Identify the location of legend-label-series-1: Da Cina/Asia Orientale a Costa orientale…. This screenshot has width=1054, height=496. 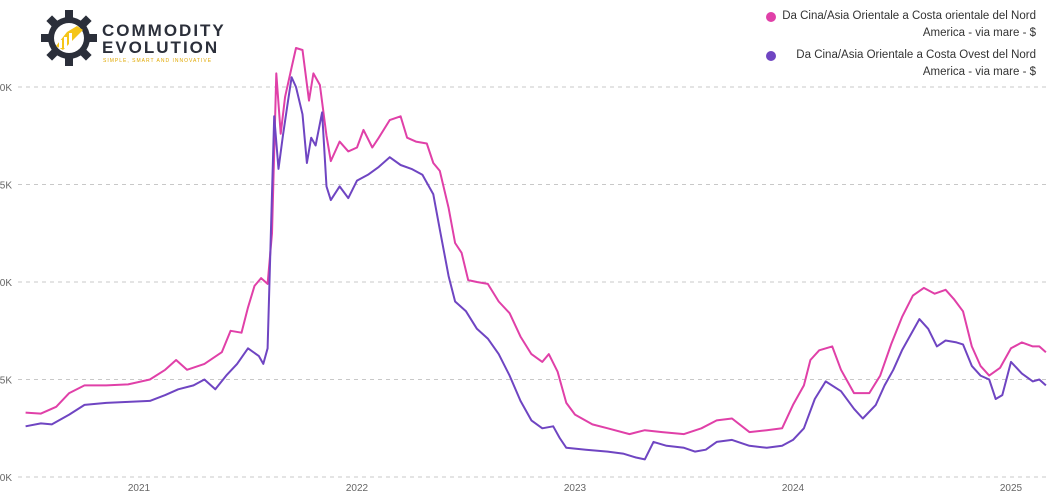
(909, 24).